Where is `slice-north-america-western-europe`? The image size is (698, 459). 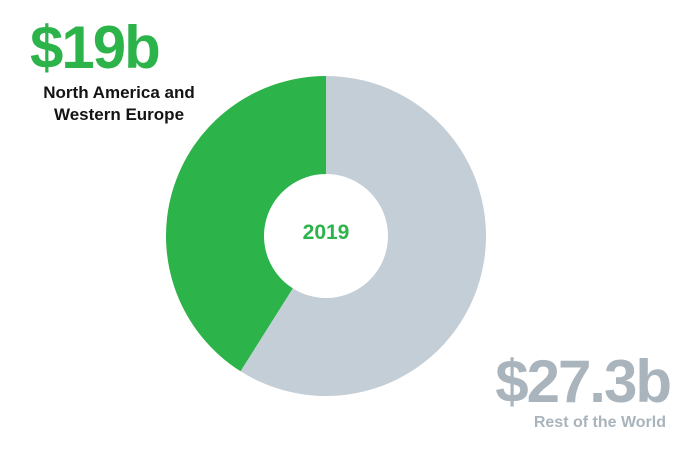
slice-north-america-western-europe is located at coordinates (246, 224).